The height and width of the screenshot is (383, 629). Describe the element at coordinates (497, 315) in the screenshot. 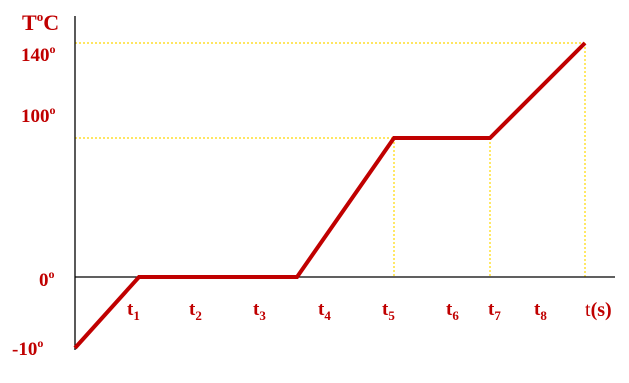

I see `x-tick-sub: 7` at that location.